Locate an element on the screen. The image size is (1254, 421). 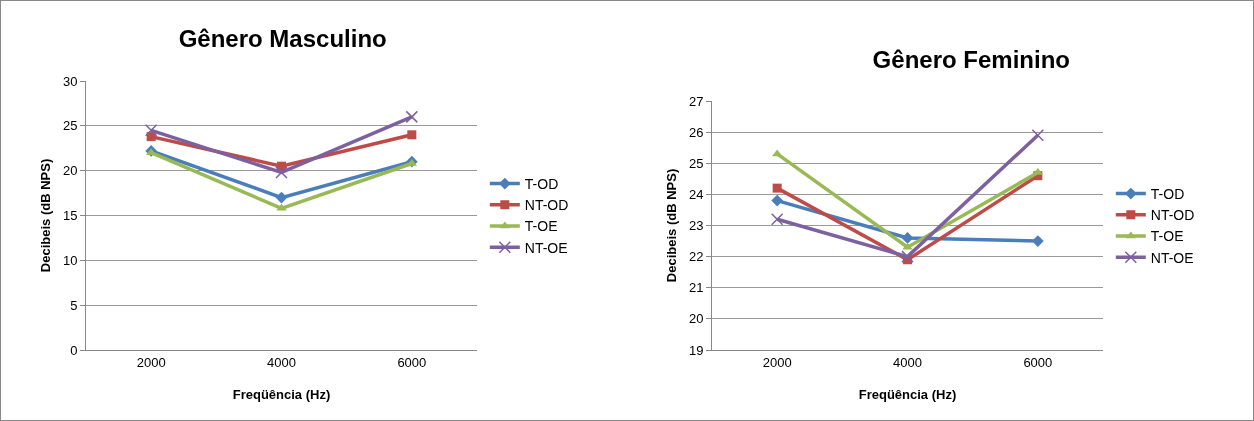
chart-title: Gênero Feminino is located at coordinates (971, 60).